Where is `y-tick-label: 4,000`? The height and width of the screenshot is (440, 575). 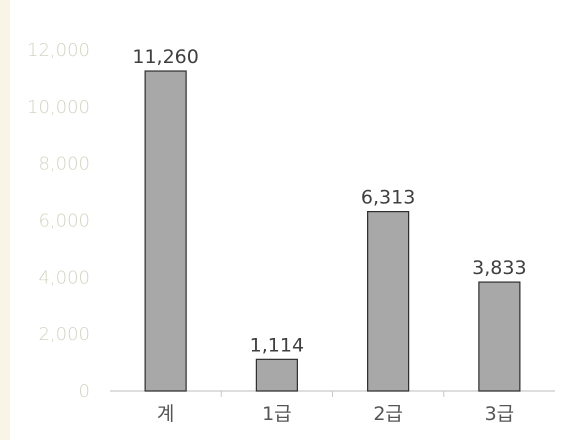
y-tick-label: 4,000 is located at coordinates (64, 277).